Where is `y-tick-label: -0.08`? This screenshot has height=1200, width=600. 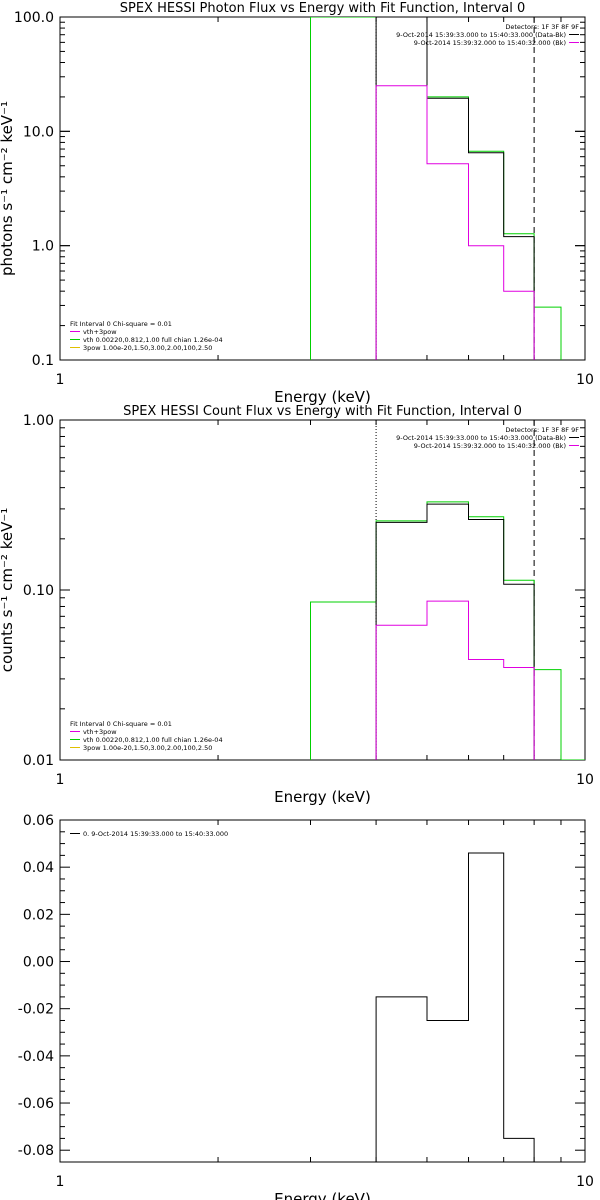
y-tick-label: -0.08 is located at coordinates (36, 1151).